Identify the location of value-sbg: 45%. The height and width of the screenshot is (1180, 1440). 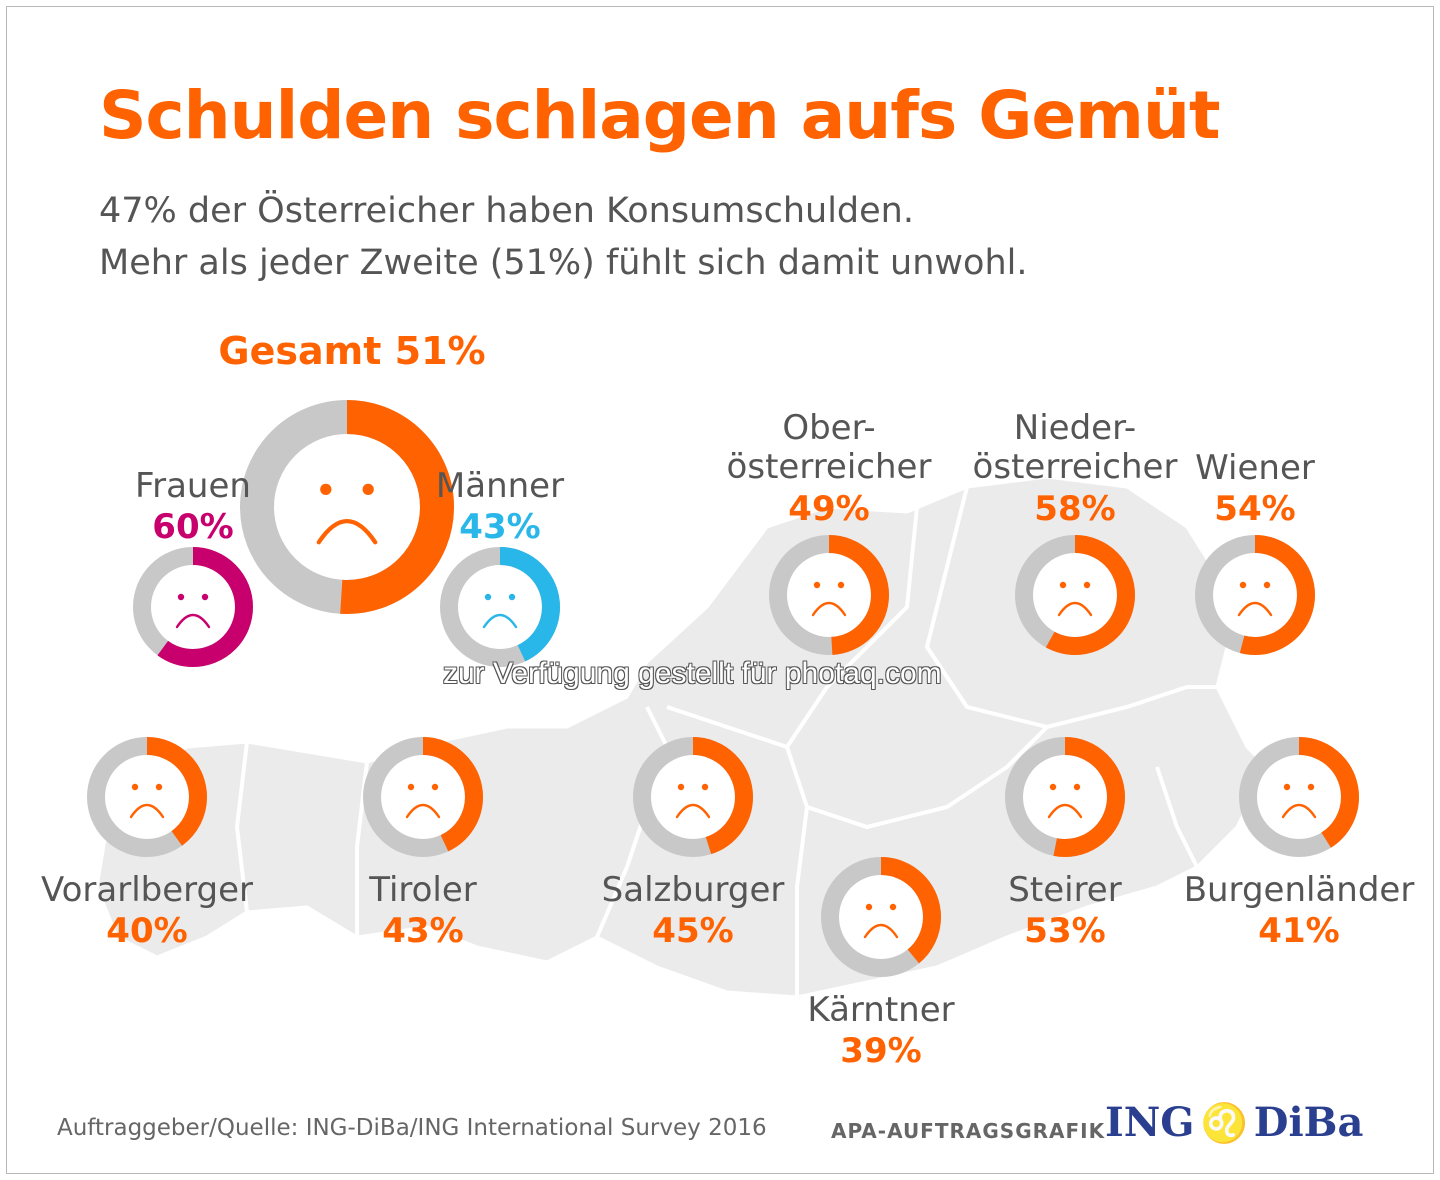
(693, 931).